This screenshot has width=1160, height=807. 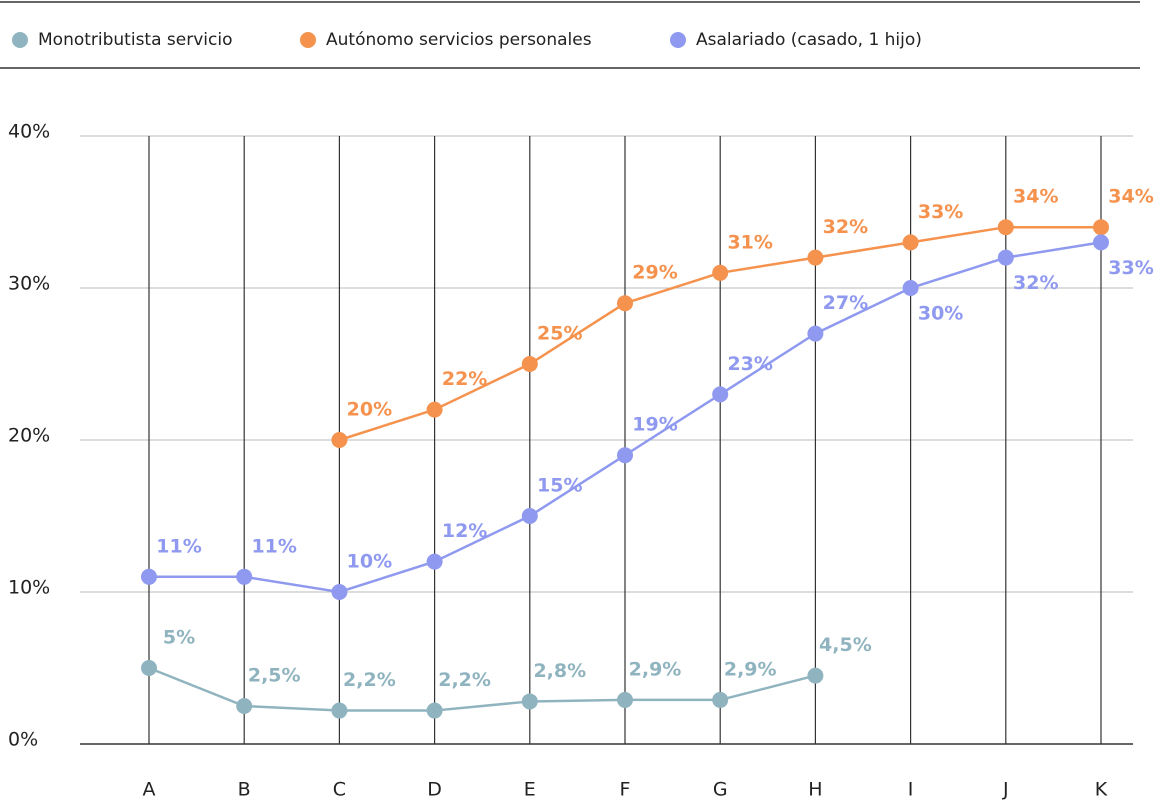 I want to click on x-tick-label: A, so click(x=149, y=790).